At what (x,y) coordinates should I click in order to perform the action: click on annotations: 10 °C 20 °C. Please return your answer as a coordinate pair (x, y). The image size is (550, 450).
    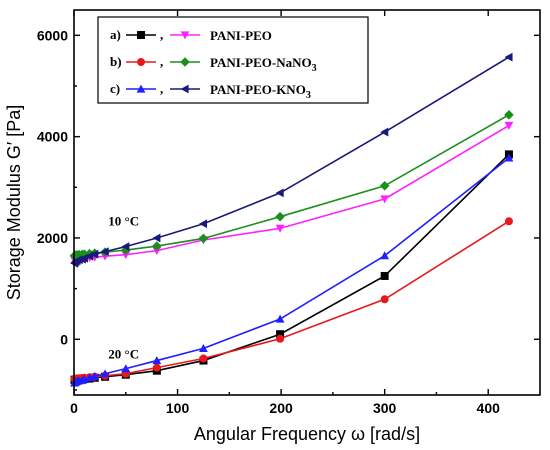
    Looking at the image, I should click on (123, 287).